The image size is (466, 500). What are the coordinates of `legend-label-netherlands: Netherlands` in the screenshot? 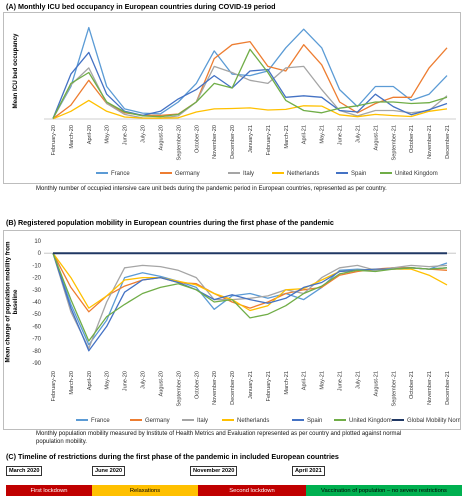 It's located at (303, 174).